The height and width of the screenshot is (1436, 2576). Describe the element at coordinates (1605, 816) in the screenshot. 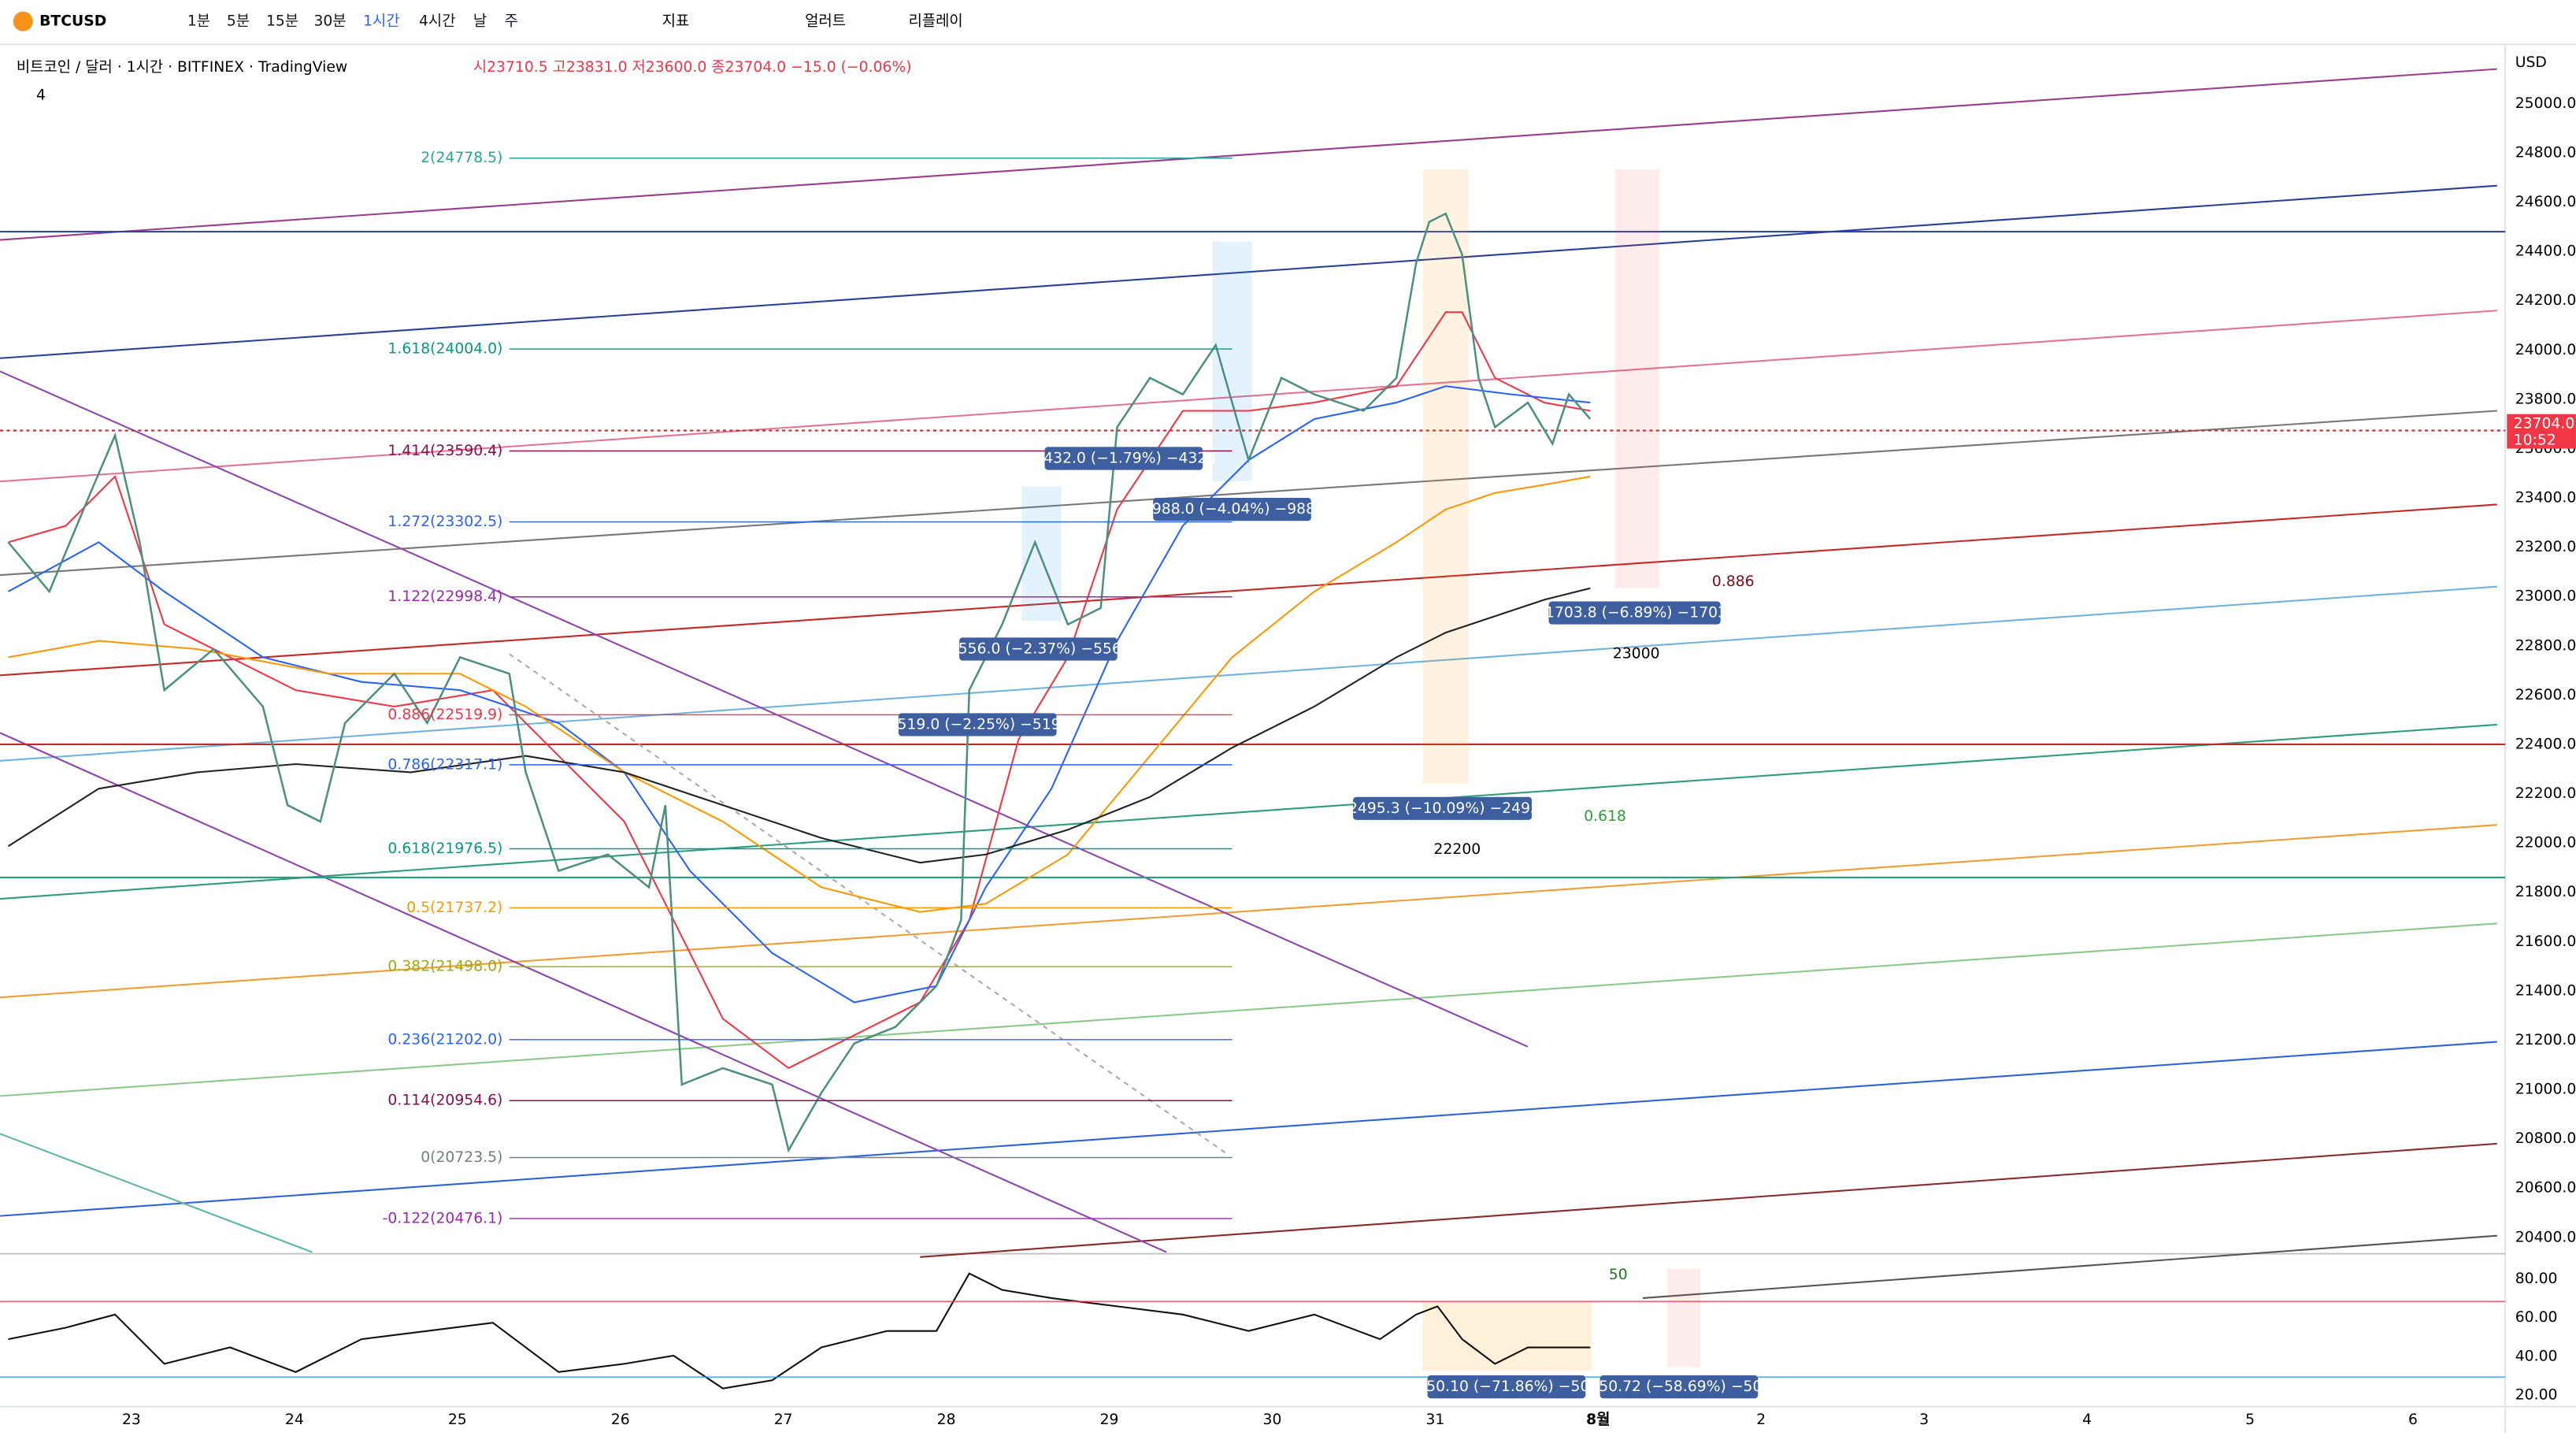

I see `annotation: 0.618` at that location.